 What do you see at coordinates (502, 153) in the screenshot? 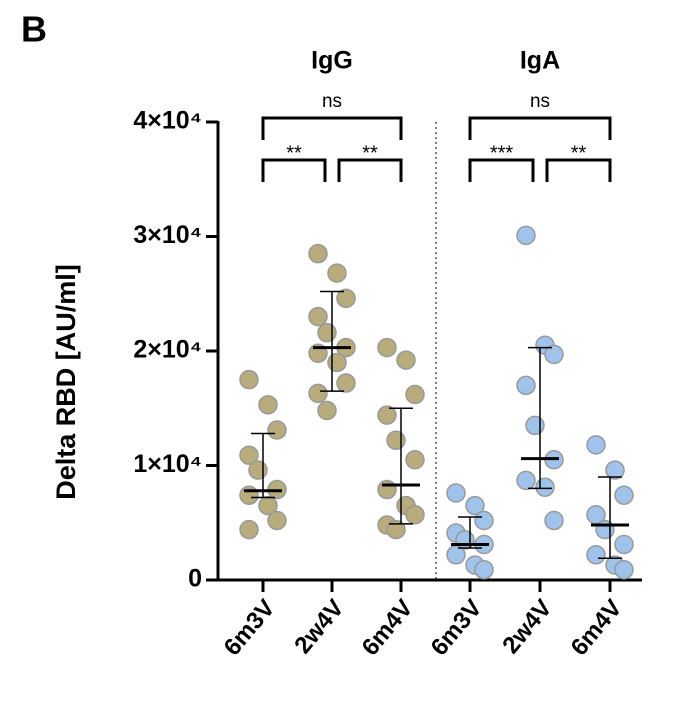
I see `significance-label: ***` at bounding box center [502, 153].